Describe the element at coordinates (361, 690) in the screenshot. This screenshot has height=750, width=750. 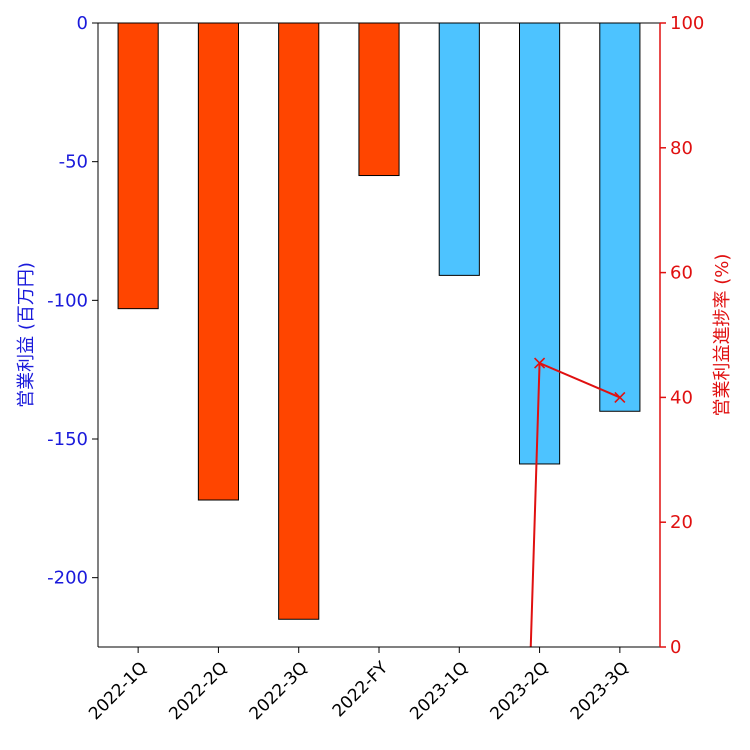
I see `x-tick-label: 2022-FY` at that location.